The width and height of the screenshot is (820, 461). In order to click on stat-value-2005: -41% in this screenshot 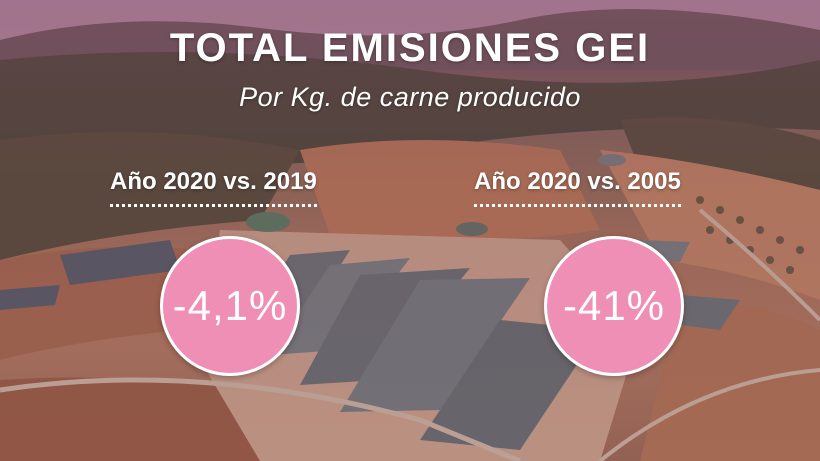, I will do `click(614, 305)`.